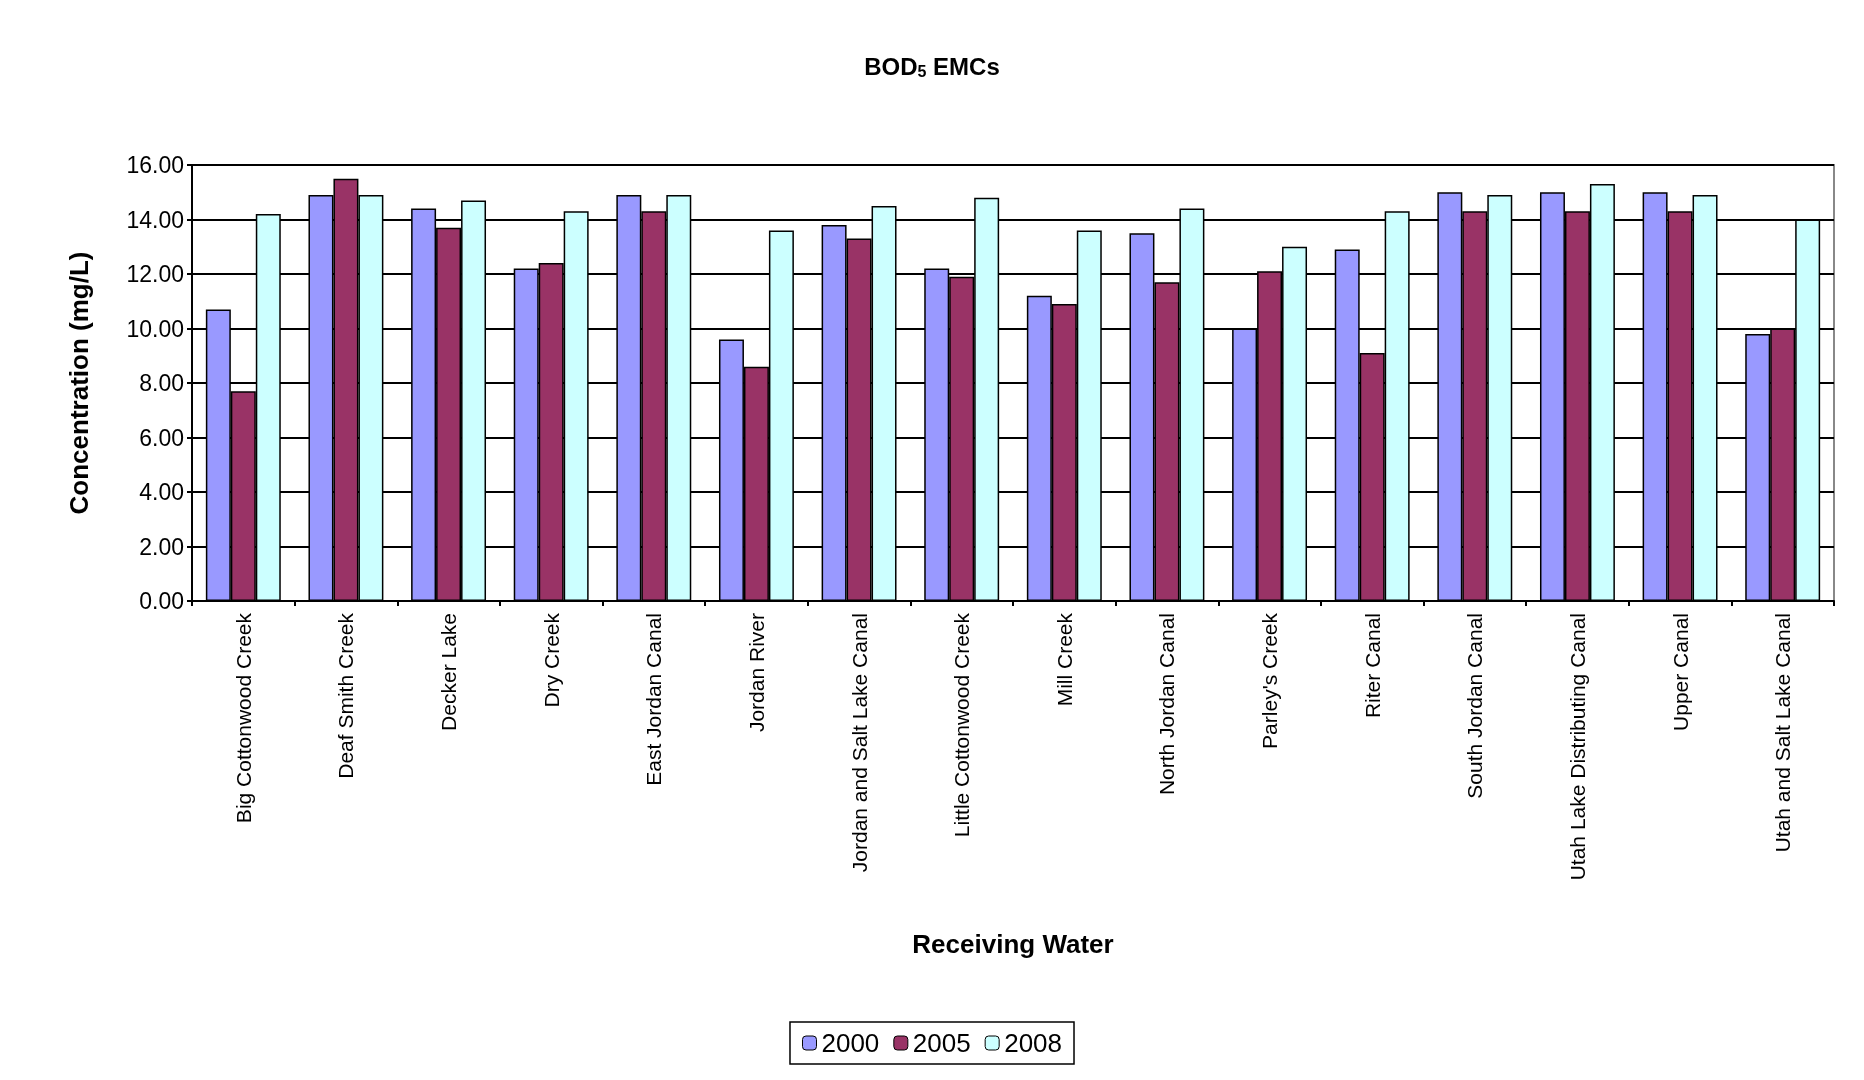  I want to click on y-tick-label: 12.00, so click(155, 274).